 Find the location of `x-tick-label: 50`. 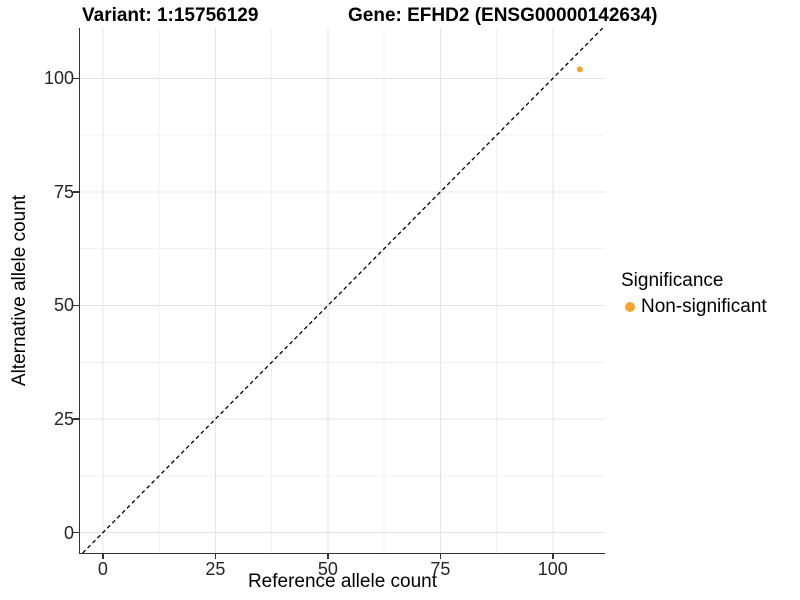

x-tick-label: 50 is located at coordinates (327, 569).